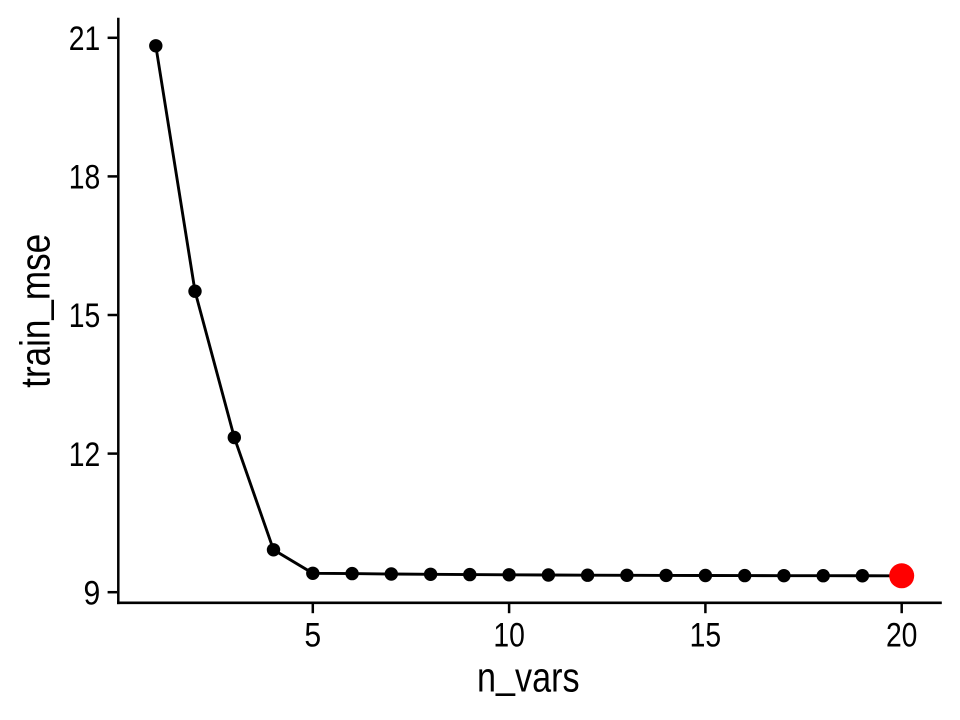  What do you see at coordinates (85, 455) in the screenshot?
I see `svg-text: 12` at bounding box center [85, 455].